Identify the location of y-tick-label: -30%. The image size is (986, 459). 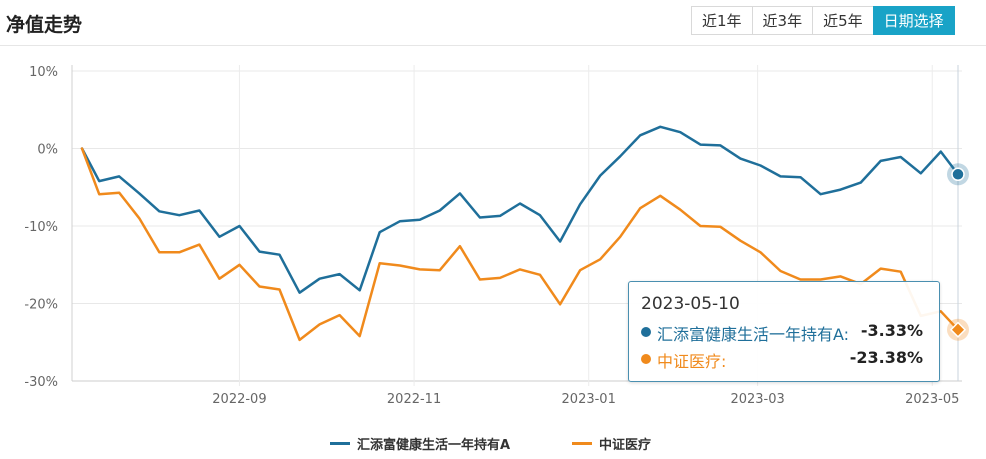
(41, 382).